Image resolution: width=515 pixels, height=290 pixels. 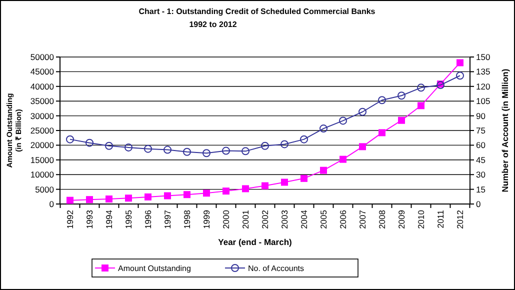 I want to click on y2-tick-label: 30, so click(x=481, y=175).